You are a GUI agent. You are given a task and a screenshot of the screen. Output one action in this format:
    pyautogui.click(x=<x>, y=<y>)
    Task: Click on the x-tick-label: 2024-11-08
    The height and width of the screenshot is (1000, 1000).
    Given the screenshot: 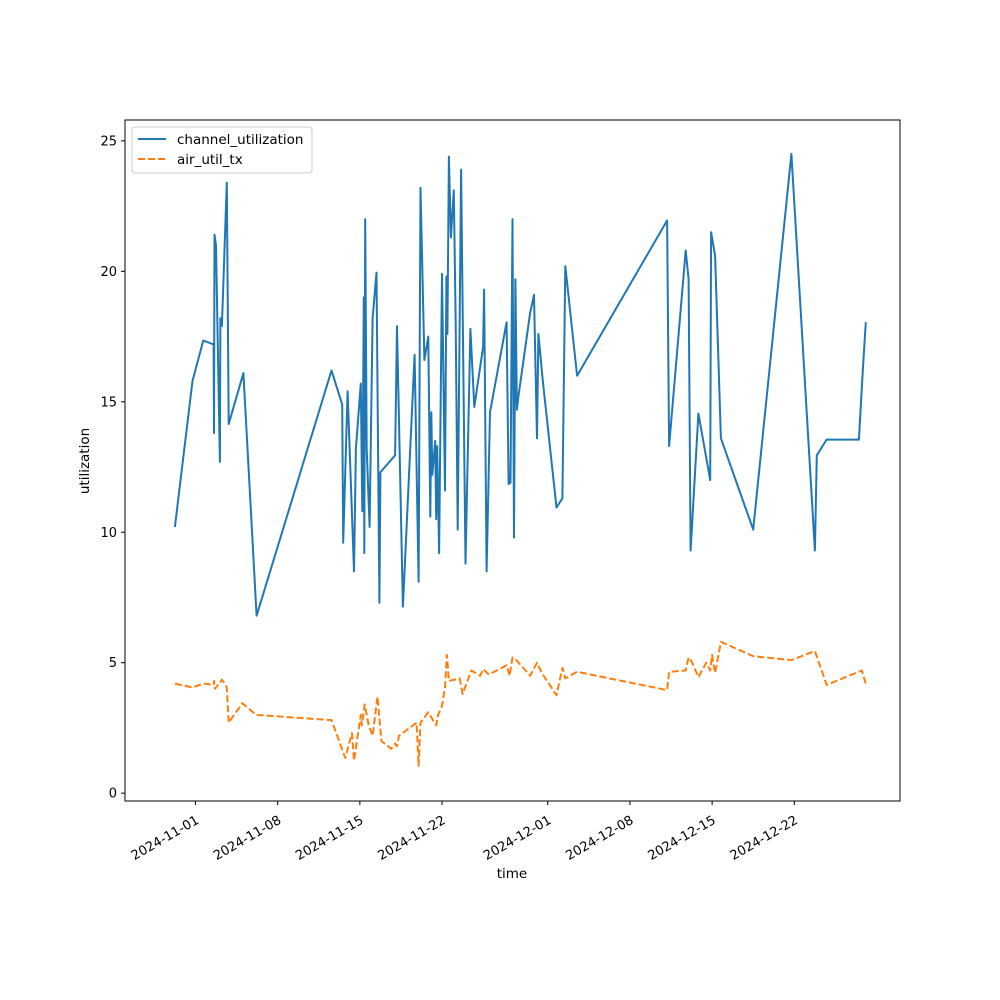 What is the action you would take?
    pyautogui.click(x=247, y=838)
    